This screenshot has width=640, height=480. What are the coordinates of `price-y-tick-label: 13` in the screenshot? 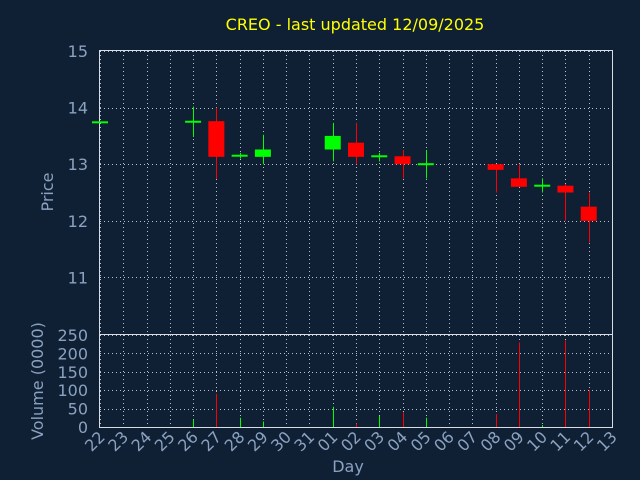 It's located at (78, 164).